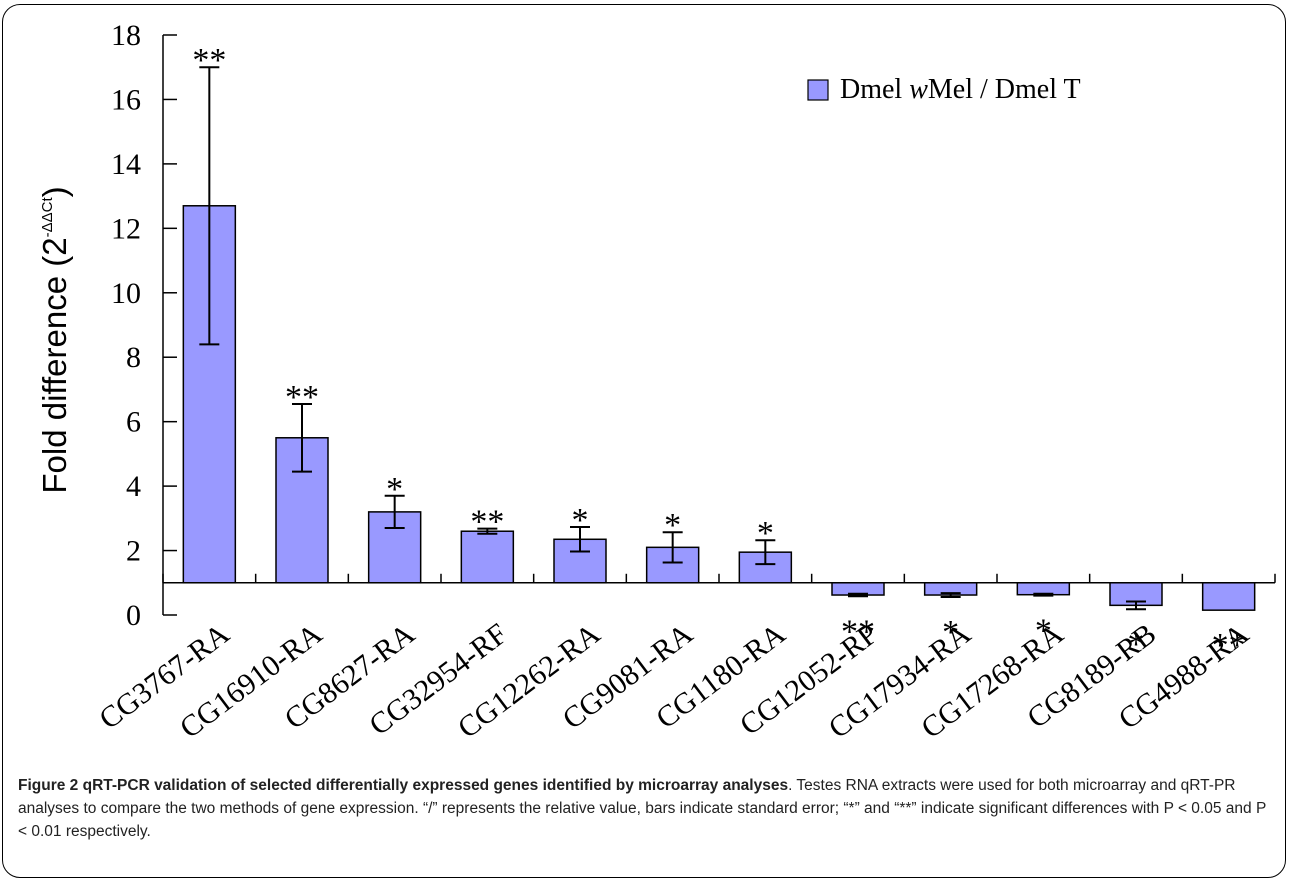 The height and width of the screenshot is (883, 1290). What do you see at coordinates (126, 164) in the screenshot?
I see `y-tick-label: 14` at bounding box center [126, 164].